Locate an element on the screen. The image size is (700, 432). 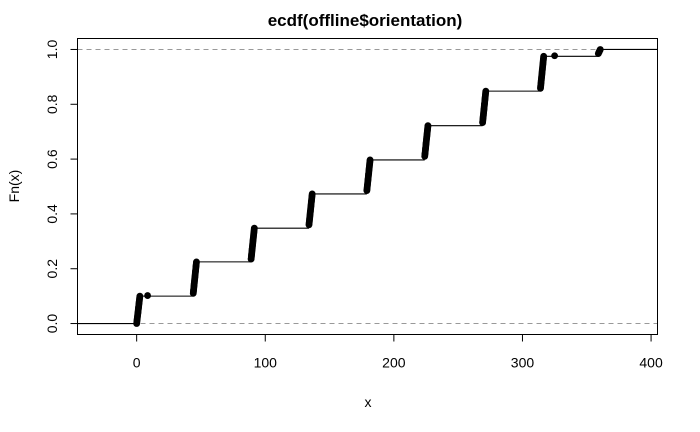
x-tick-label: 0 is located at coordinates (137, 363).